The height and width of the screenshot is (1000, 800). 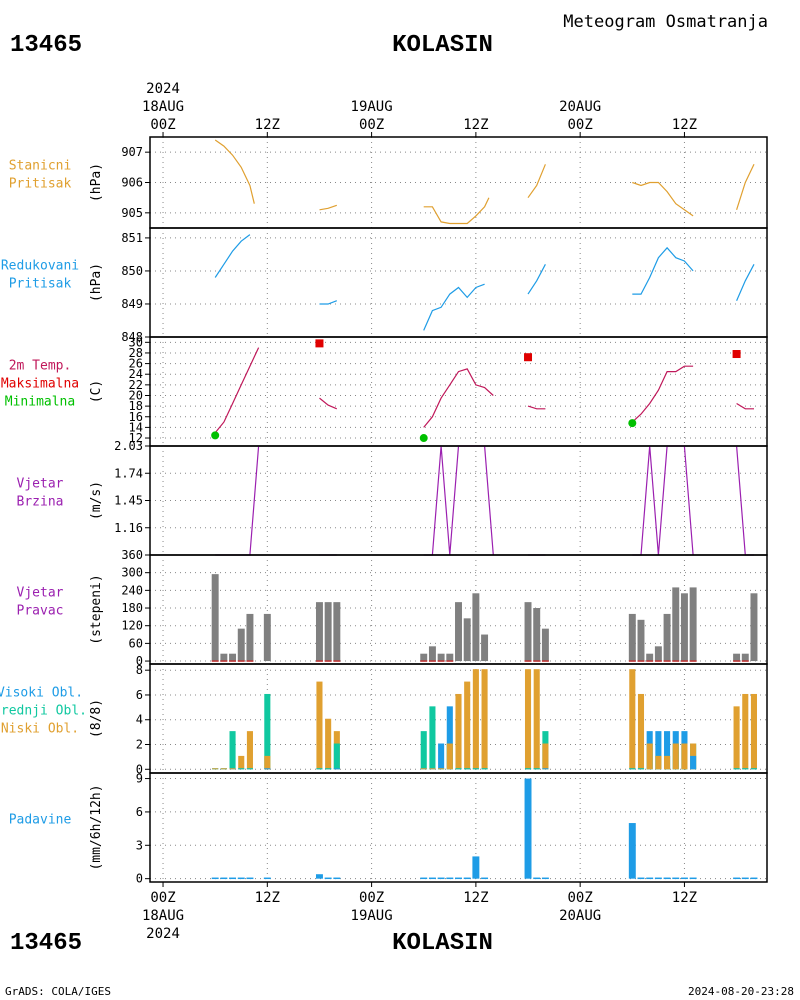 I want to click on ytick-label-temperature: 20, so click(x=136, y=395).